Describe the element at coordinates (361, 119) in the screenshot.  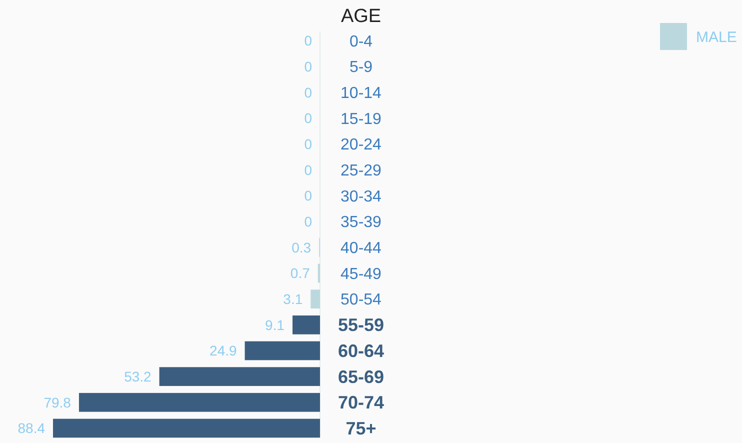
I see `y-tick-label: 15-19` at that location.